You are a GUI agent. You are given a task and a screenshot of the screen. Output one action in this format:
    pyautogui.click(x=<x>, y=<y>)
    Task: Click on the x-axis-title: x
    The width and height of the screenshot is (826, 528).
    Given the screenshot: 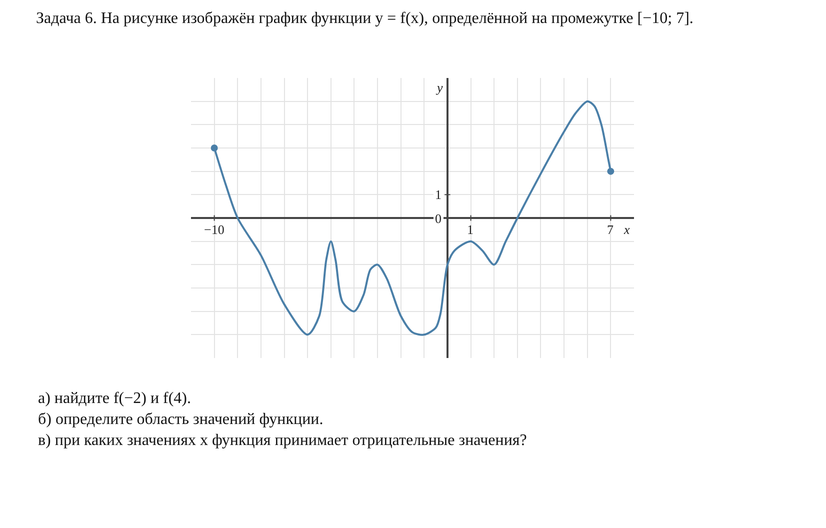 What is the action you would take?
    pyautogui.click(x=626, y=229)
    